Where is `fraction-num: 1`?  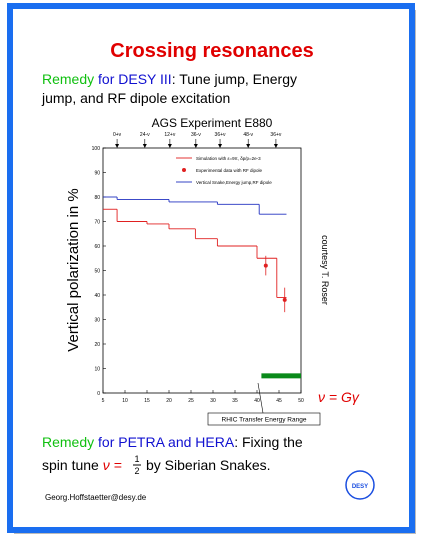 fraction-num: 1 is located at coordinates (136, 459).